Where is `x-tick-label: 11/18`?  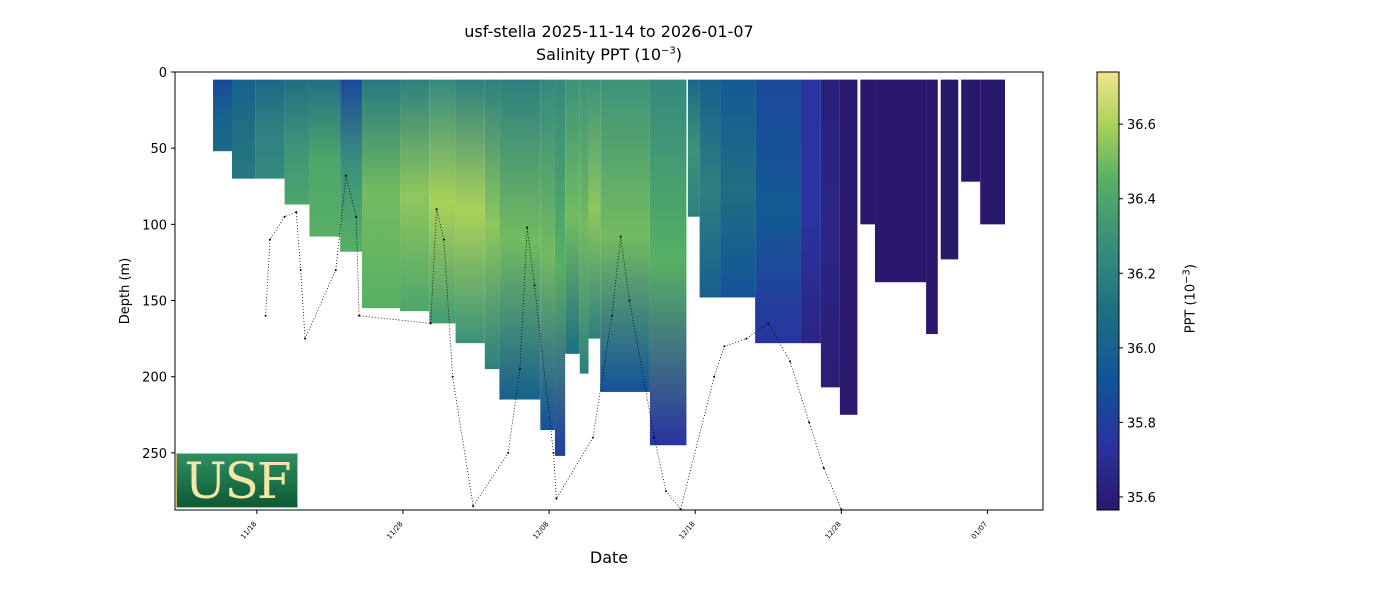
x-tick-label: 11/18 is located at coordinates (248, 530).